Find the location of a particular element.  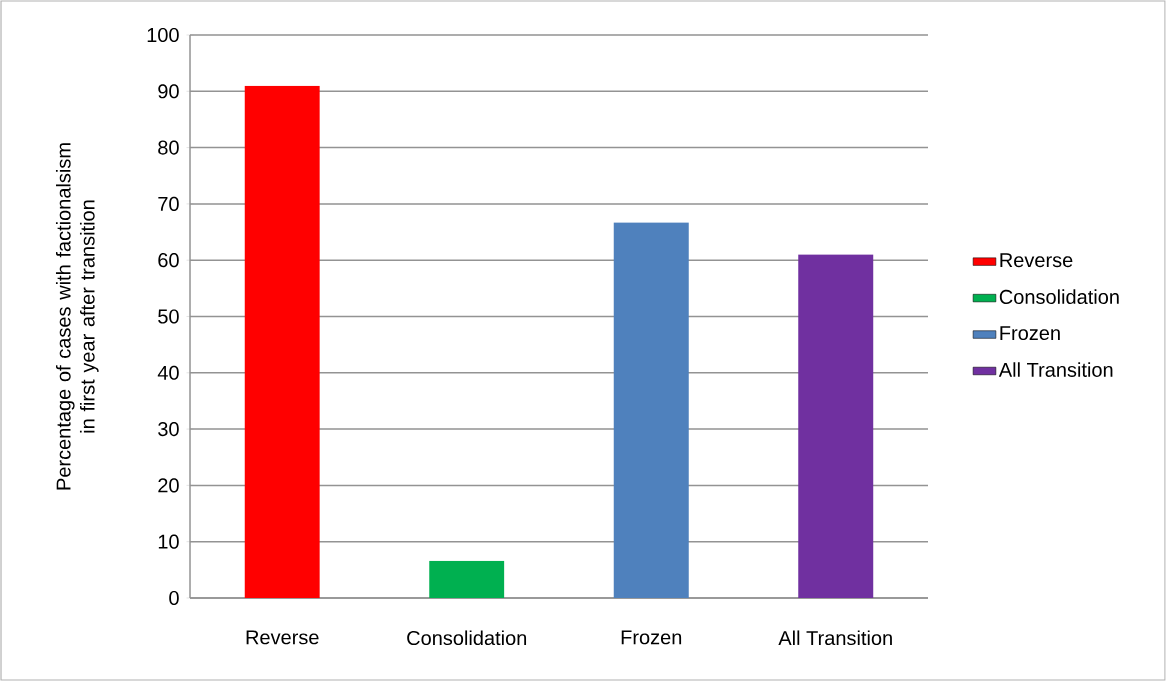

legend-label: Frozen is located at coordinates (1030, 333).